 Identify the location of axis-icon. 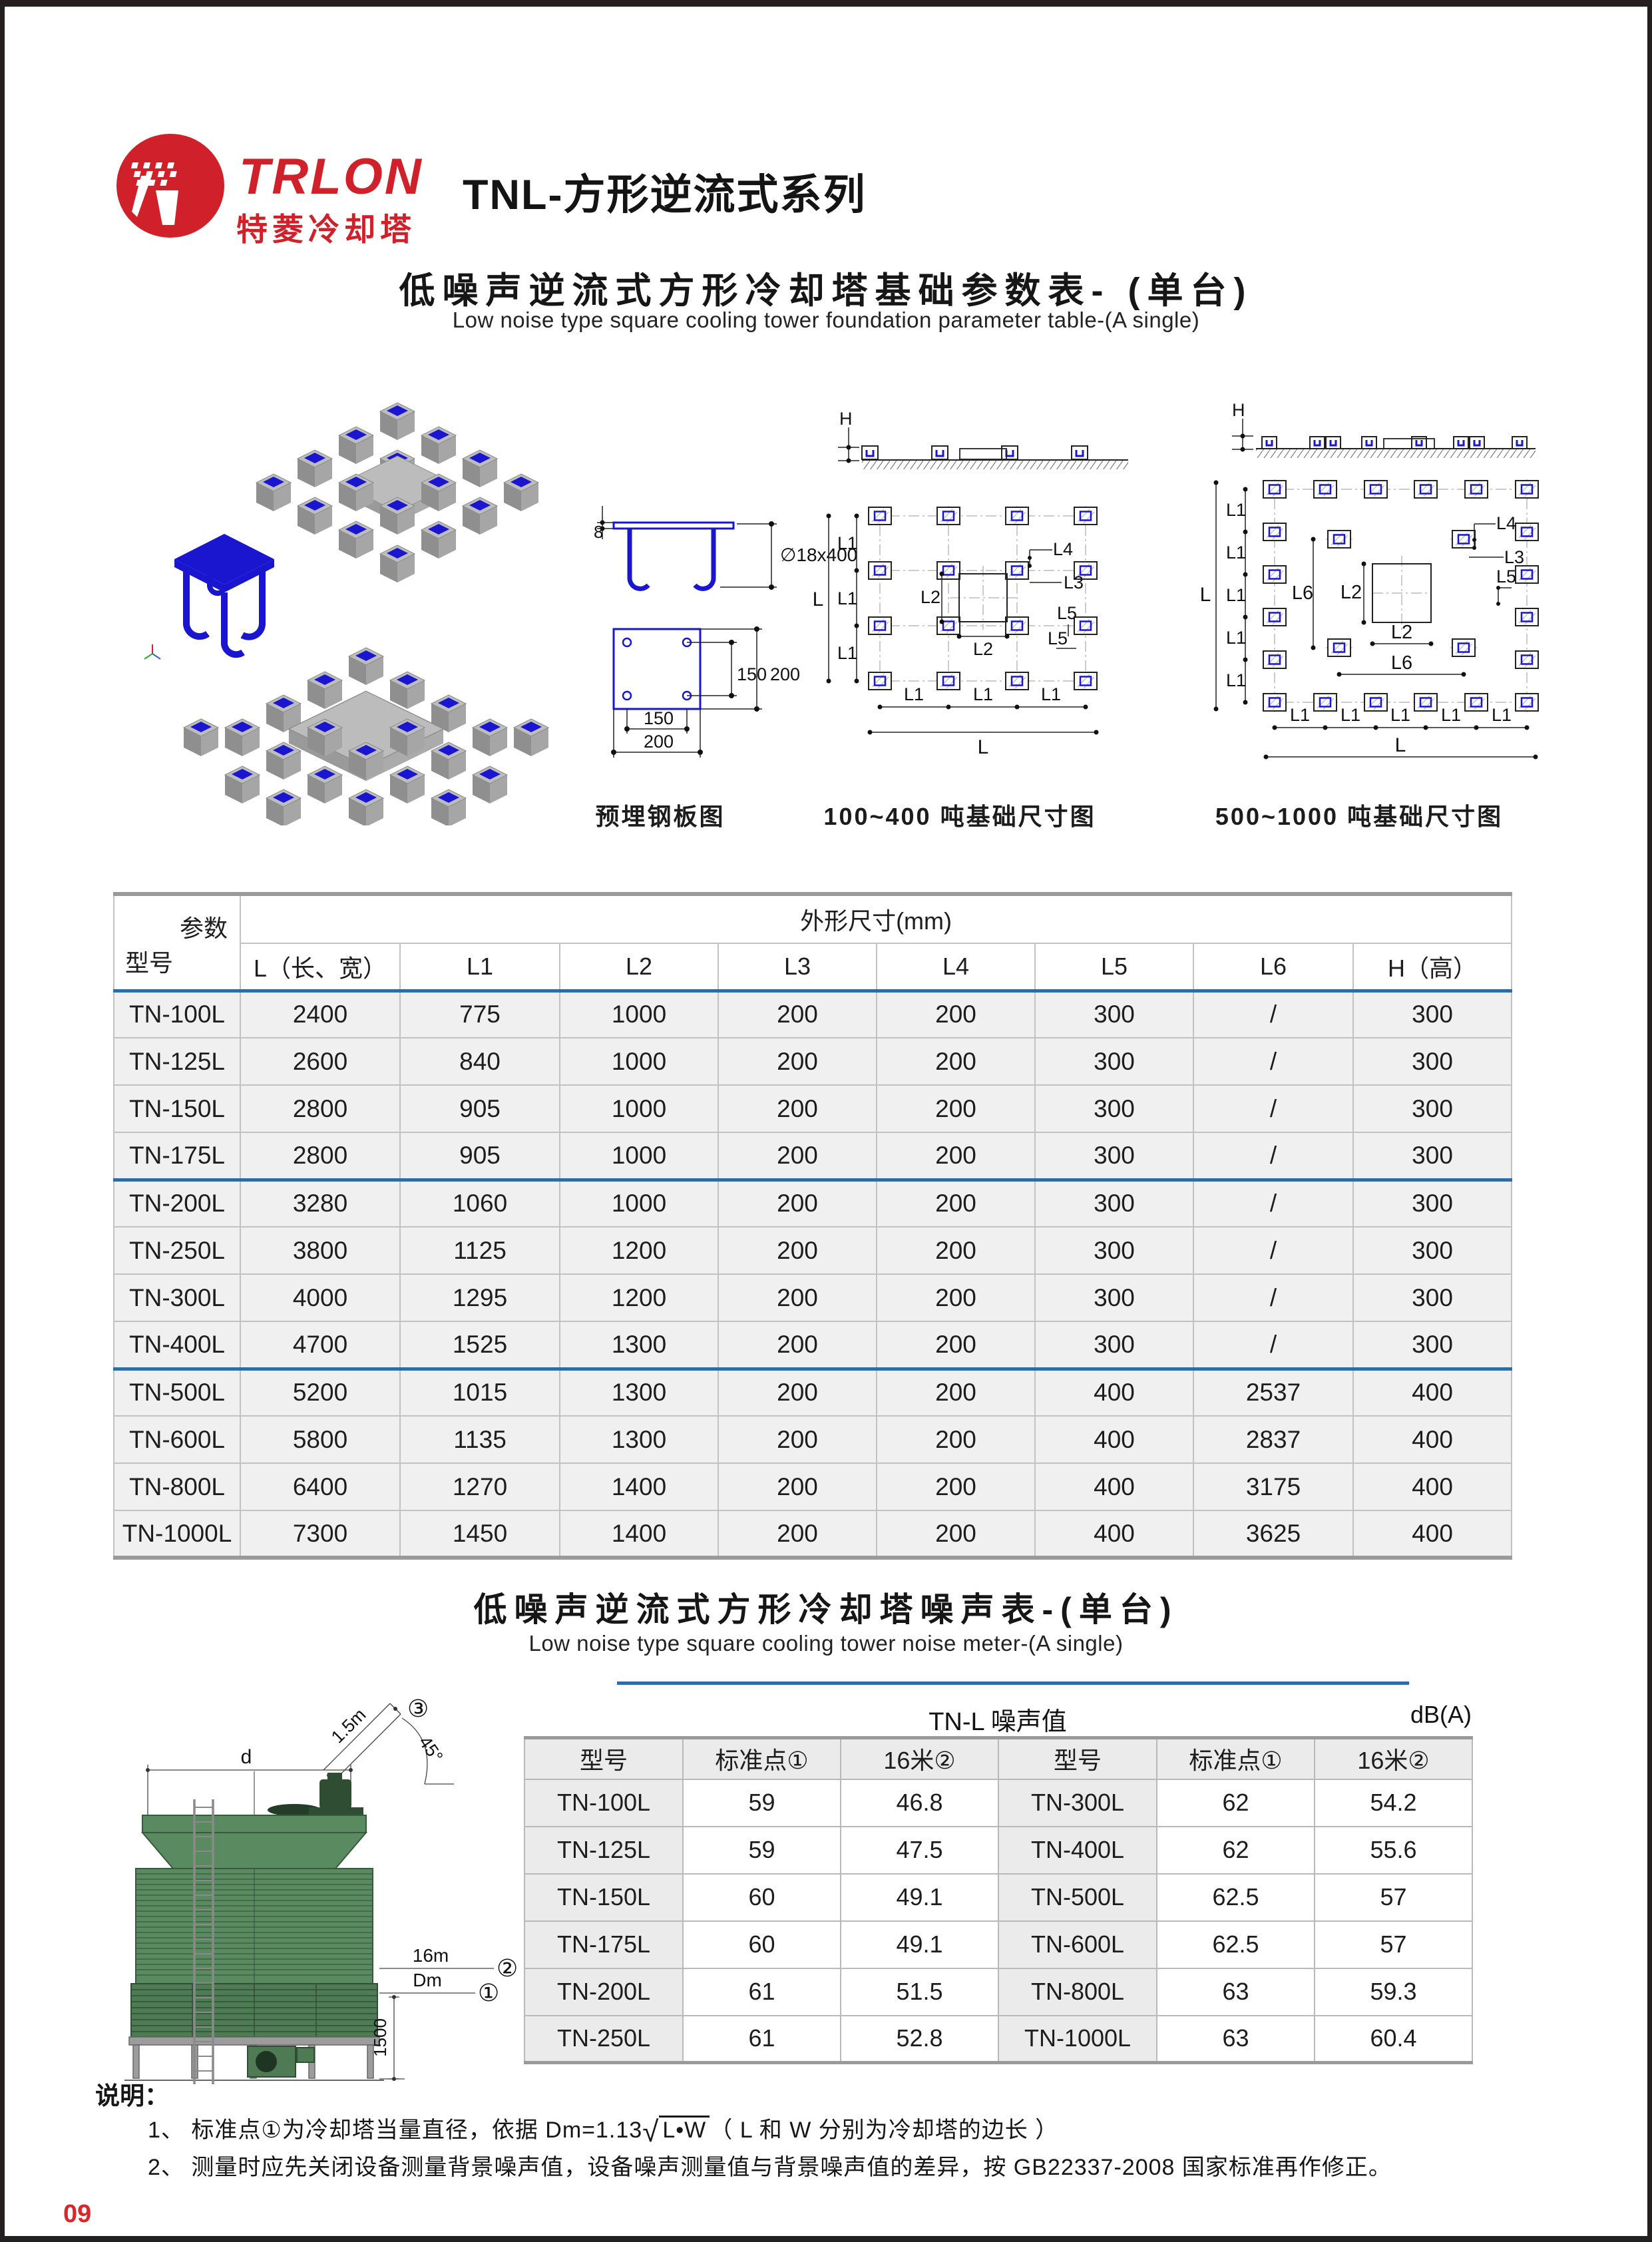
(152, 652).